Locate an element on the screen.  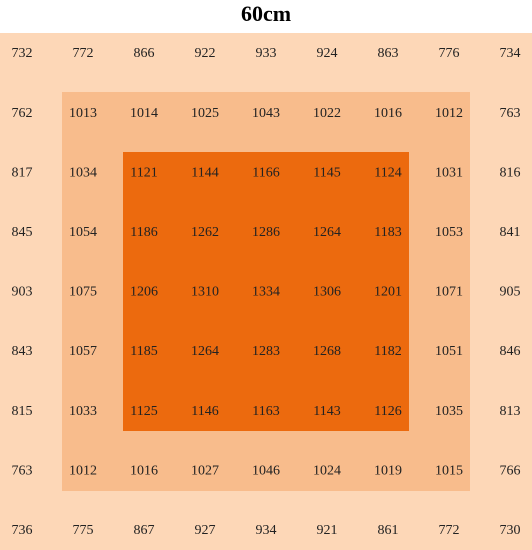
cell-value: 1206 is located at coordinates (144, 292).